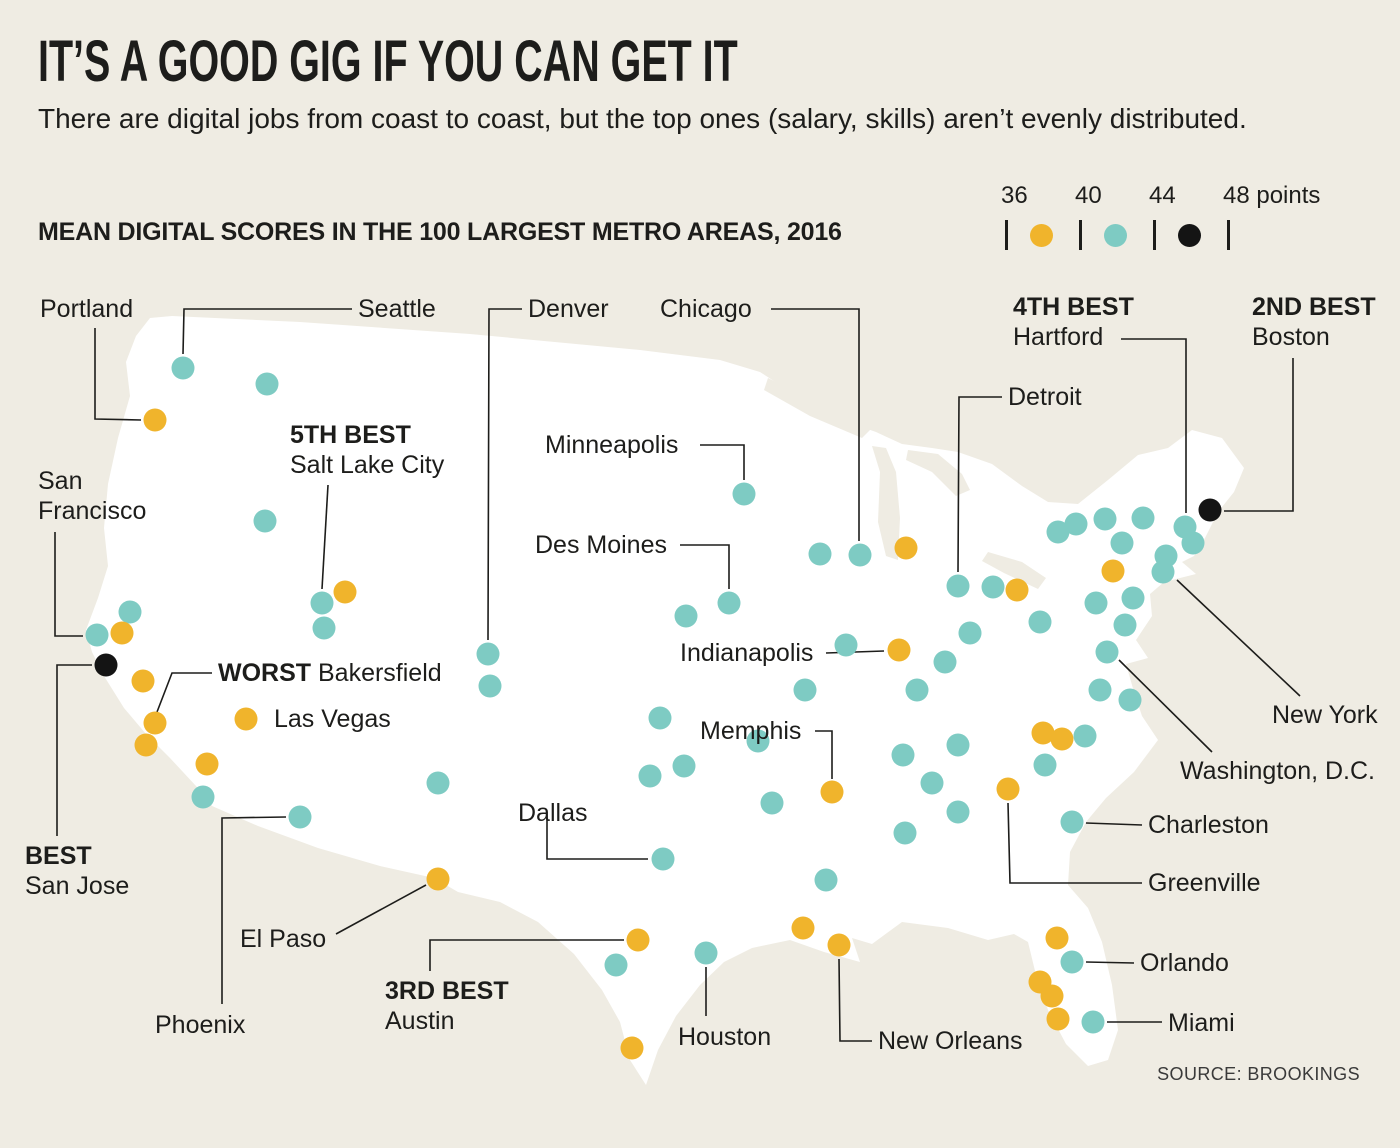  What do you see at coordinates (905, 483) in the screenshot?
I see `great-lakes` at bounding box center [905, 483].